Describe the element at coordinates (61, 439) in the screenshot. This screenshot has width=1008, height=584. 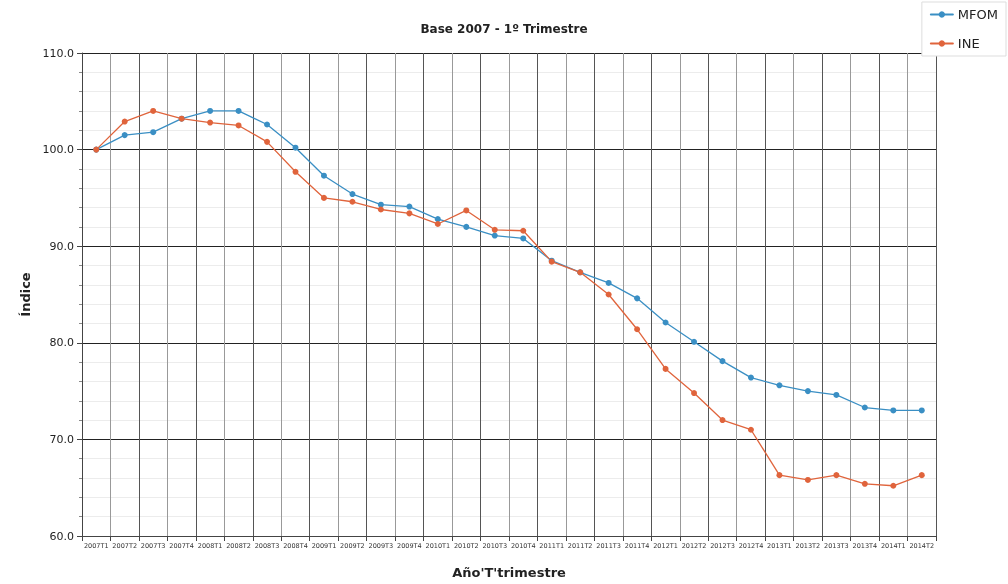
I see `y-tick-label: 70.0` at that location.